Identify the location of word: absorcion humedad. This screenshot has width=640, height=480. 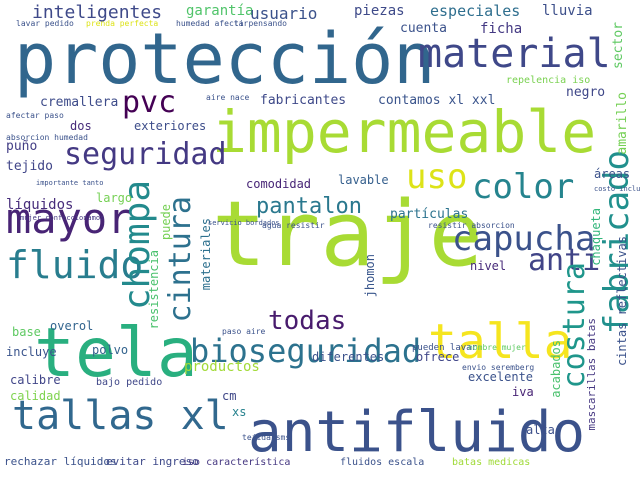
(47, 137).